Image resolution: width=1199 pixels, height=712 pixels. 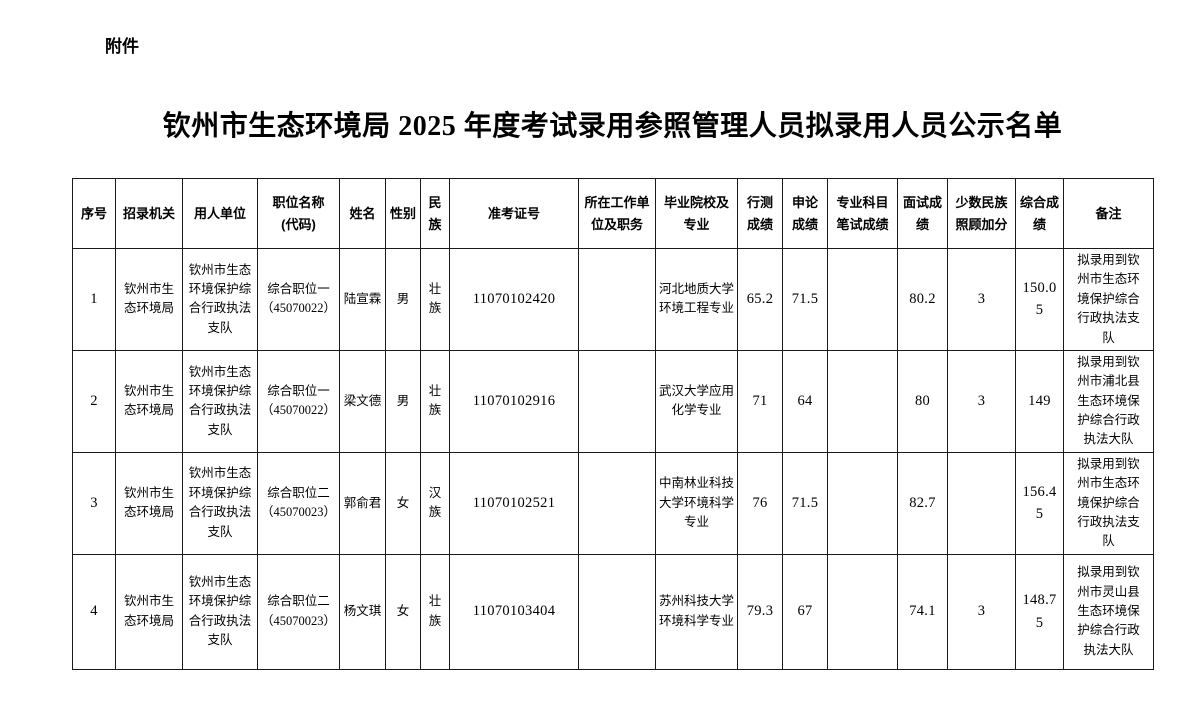 What do you see at coordinates (922, 611) in the screenshot?
I see `table-cell: 74.1` at bounding box center [922, 611].